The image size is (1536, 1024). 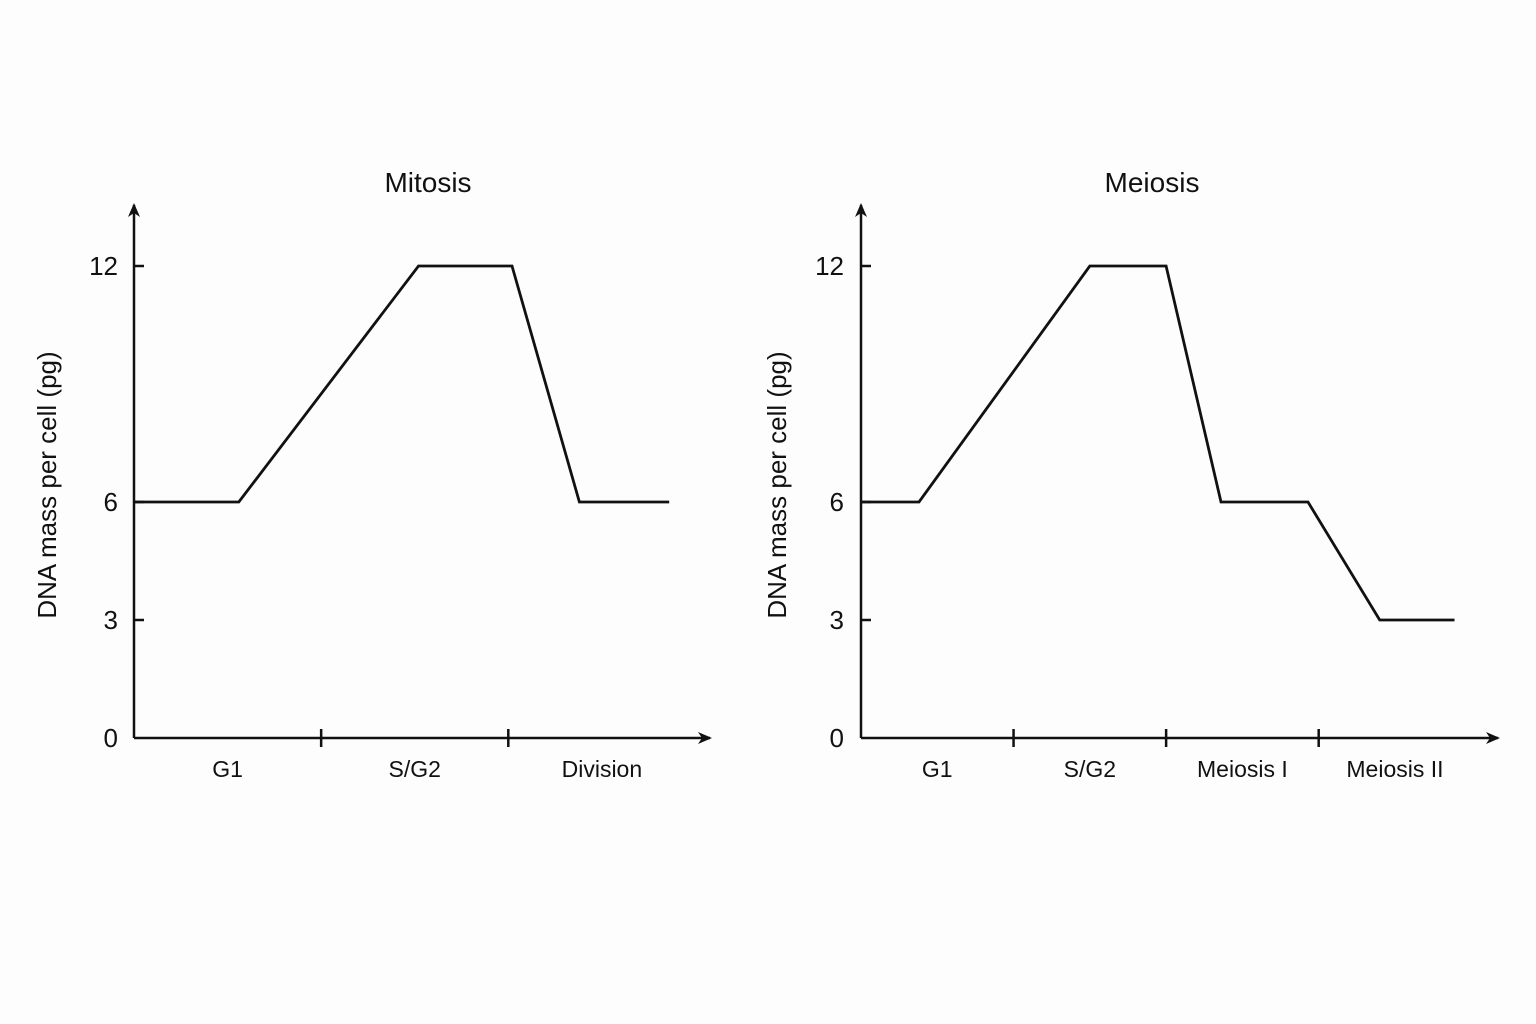 I want to click on chart-title: Mitosis, so click(x=427, y=182).